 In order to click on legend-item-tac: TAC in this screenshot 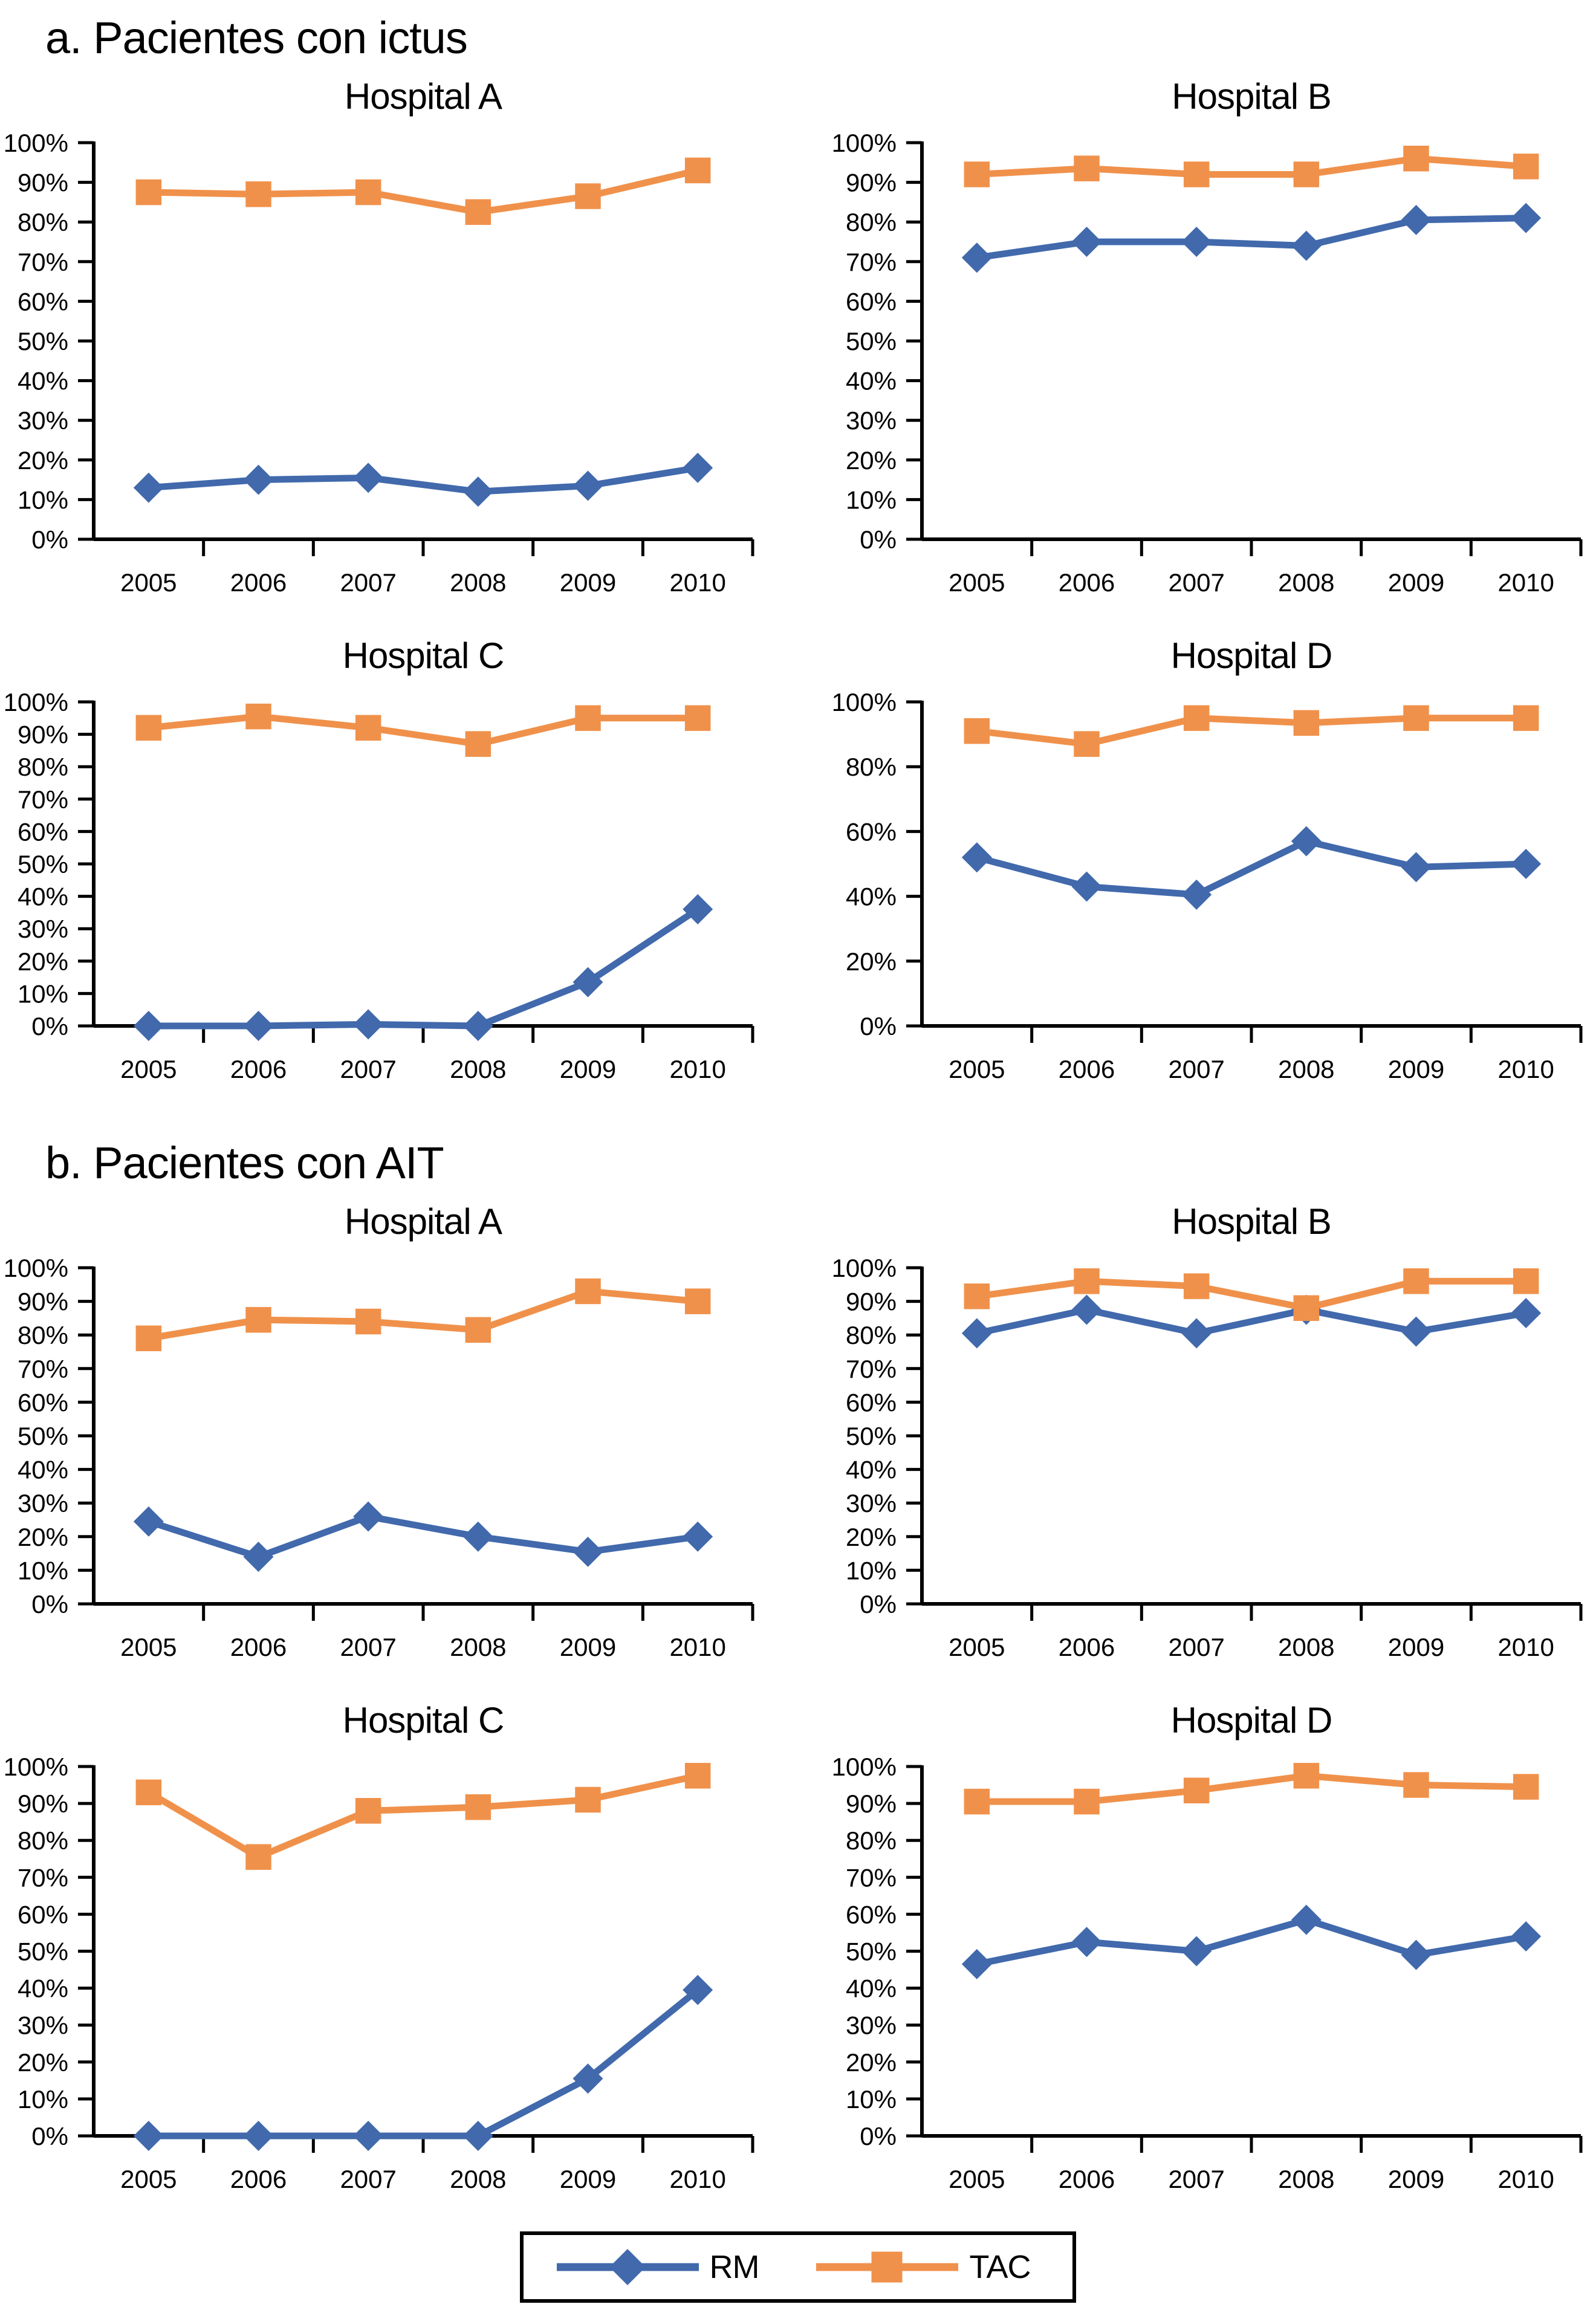, I will do `click(923, 2267)`.